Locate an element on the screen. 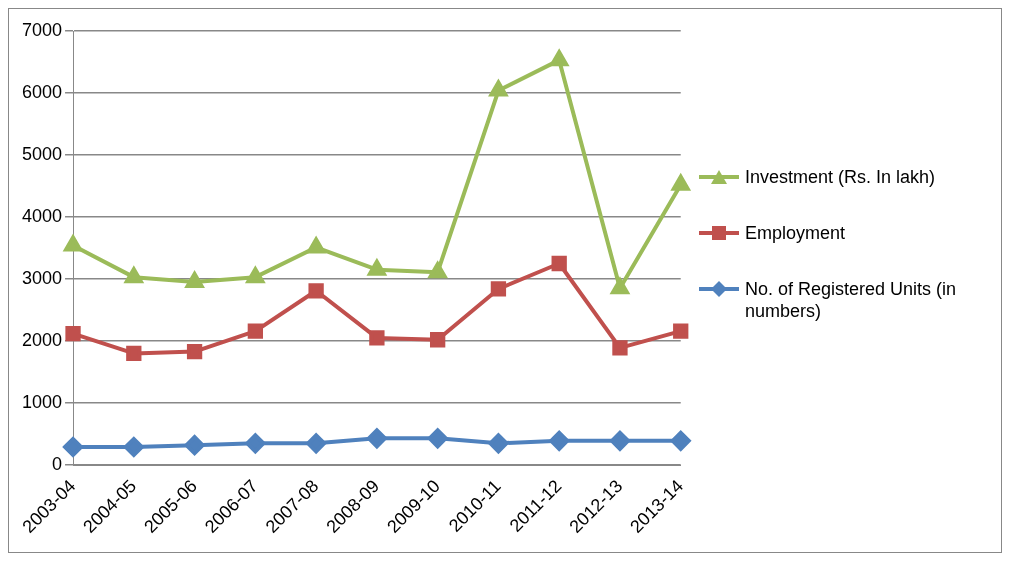  y-tick-label: 4000 is located at coordinates (42, 215).